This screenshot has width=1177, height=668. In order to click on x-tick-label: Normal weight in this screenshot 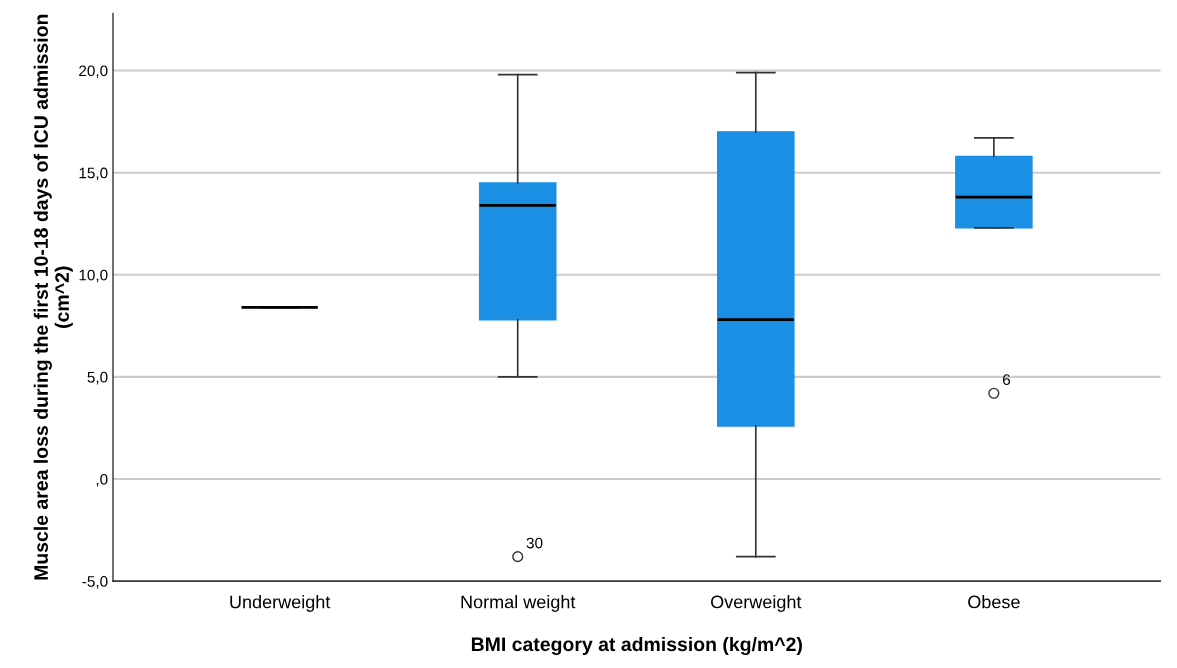, I will do `click(518, 603)`.